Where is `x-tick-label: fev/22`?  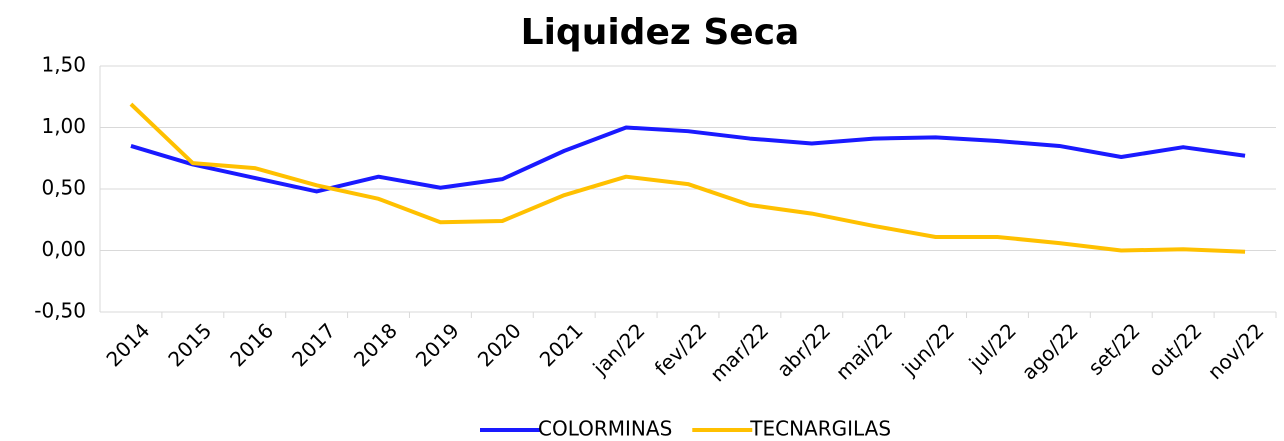 x-tick-label: fev/22 is located at coordinates (681, 349).